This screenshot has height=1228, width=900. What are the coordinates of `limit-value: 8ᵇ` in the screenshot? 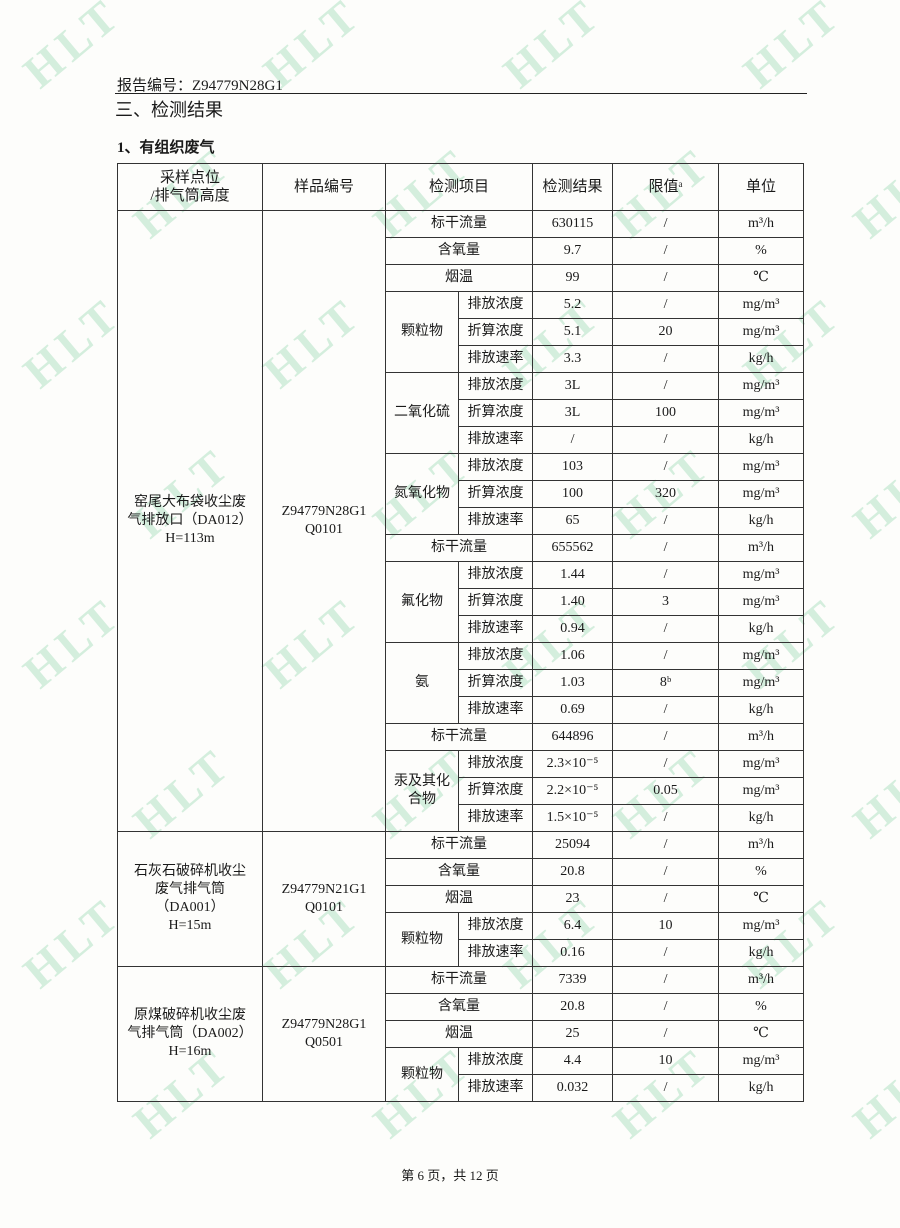 It's located at (666, 683).